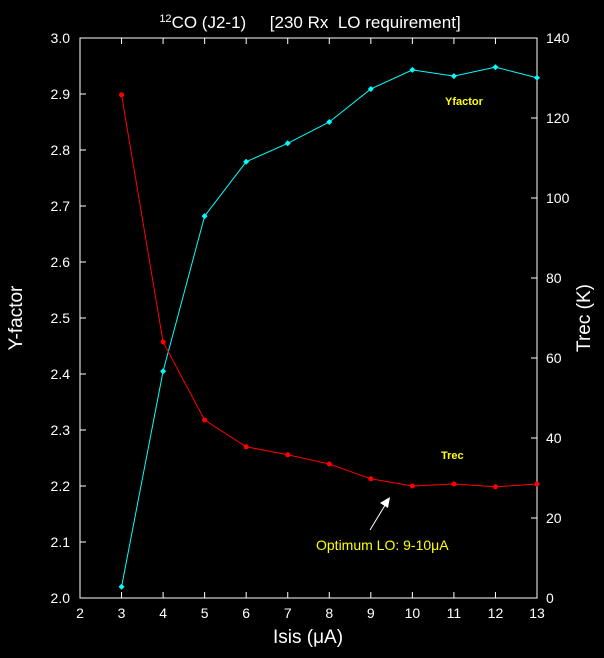 Image resolution: width=604 pixels, height=658 pixels. I want to click on y2-axis-label: Trec (K), so click(584, 318).